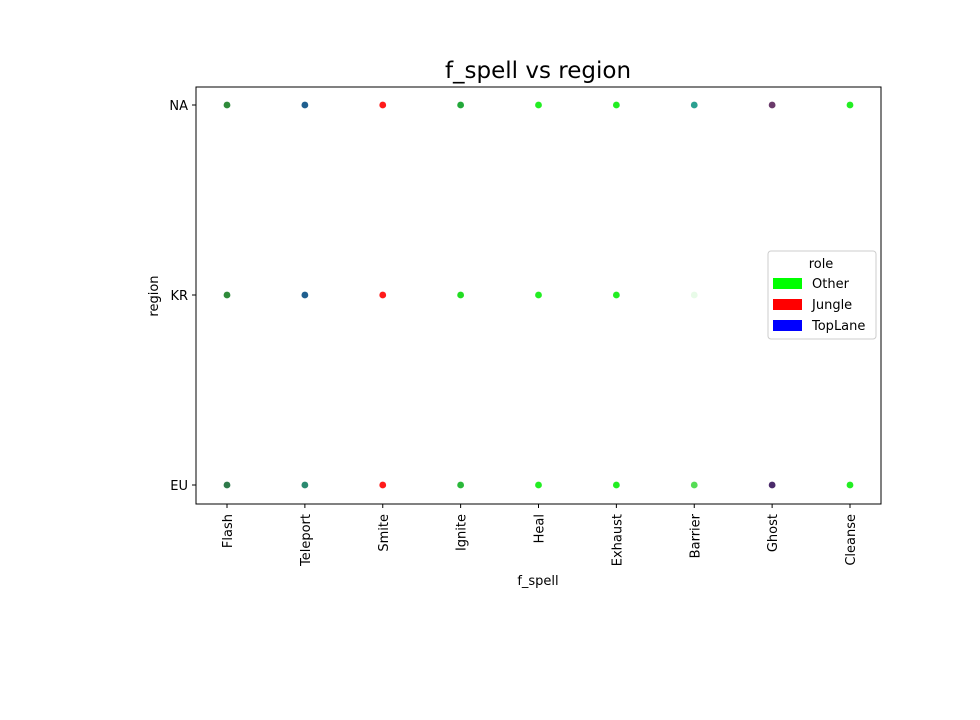  Describe the element at coordinates (178, 106) in the screenshot. I see `y-tick-label: NA` at that location.